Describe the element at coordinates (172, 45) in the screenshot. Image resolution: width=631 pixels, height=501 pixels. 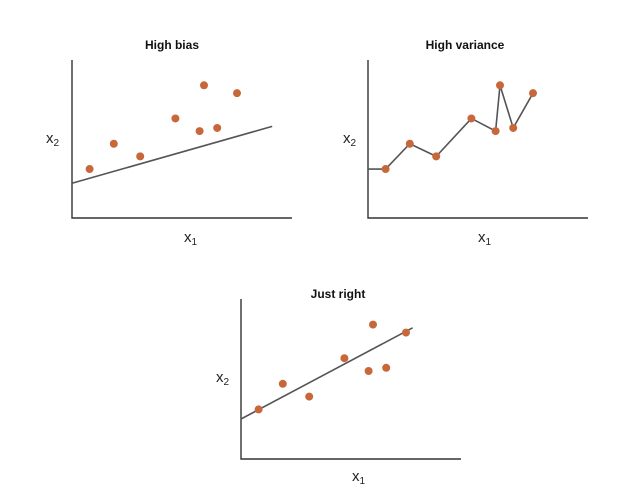
I see `chart-title: High bias` at that location.